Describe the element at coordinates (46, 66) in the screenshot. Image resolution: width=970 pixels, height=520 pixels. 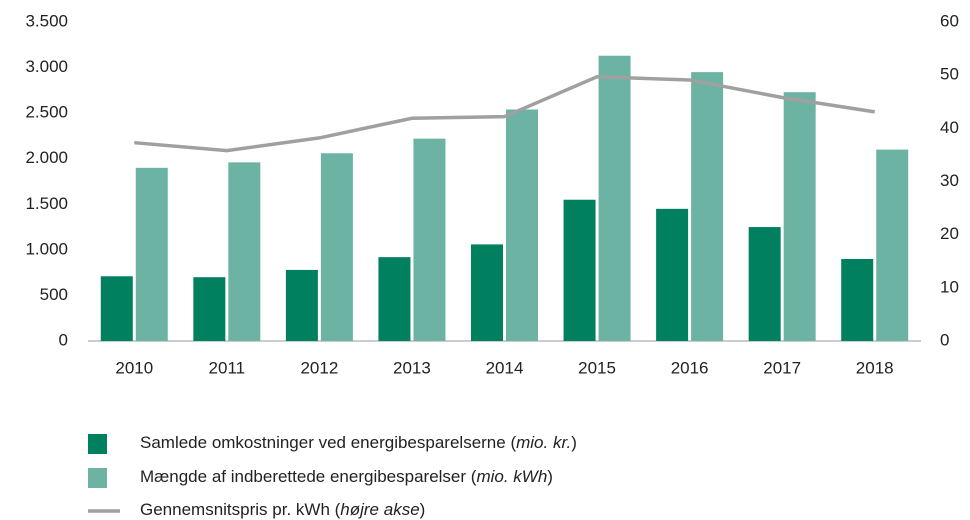
I see `y-tick-label: 3.000` at that location.